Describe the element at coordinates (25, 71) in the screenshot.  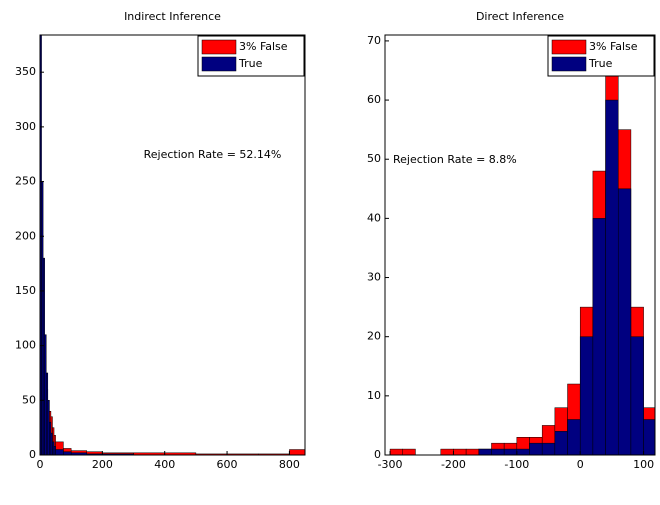
I see `y-tick-label: 350` at that location.